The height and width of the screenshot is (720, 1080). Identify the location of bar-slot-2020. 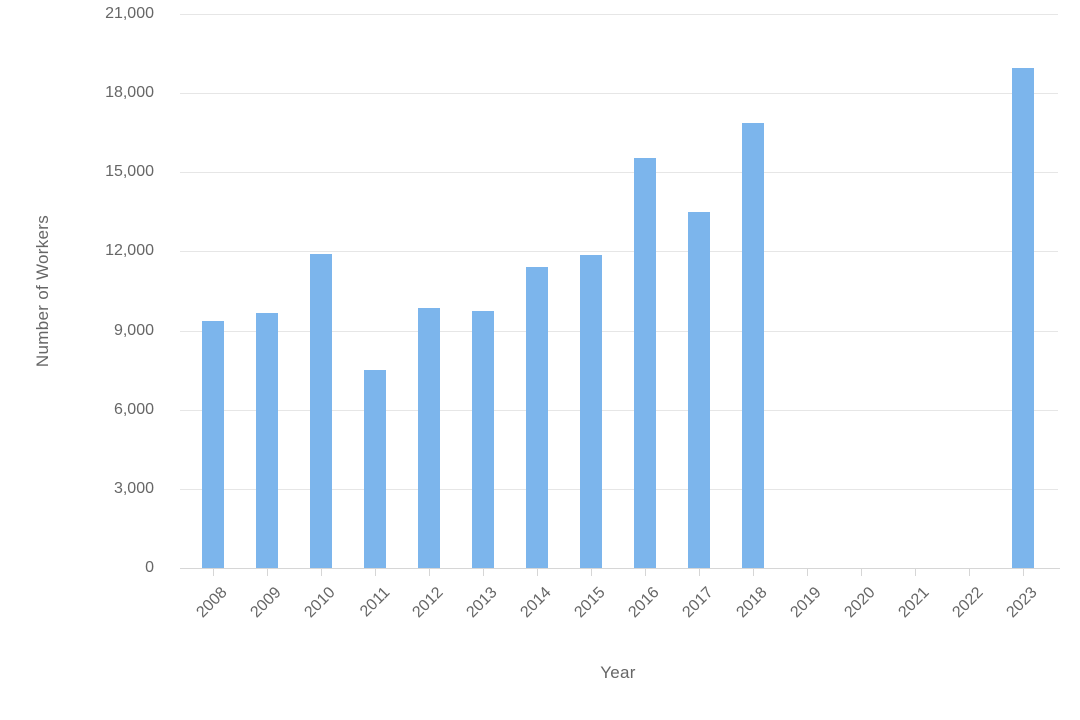
(861, 291).